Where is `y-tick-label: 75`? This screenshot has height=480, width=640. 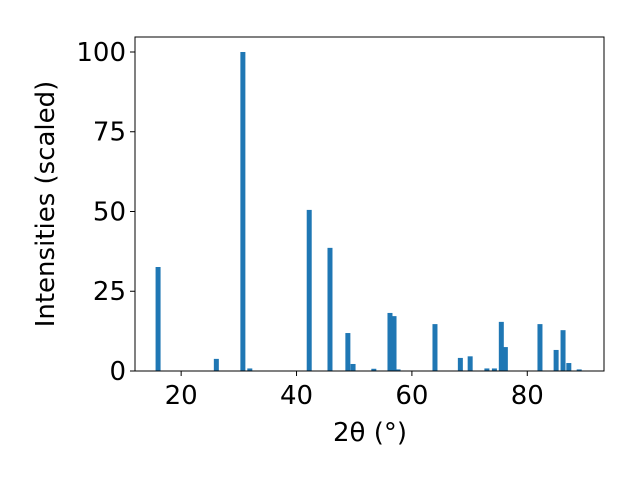
y-tick-label: 75 is located at coordinates (109, 133).